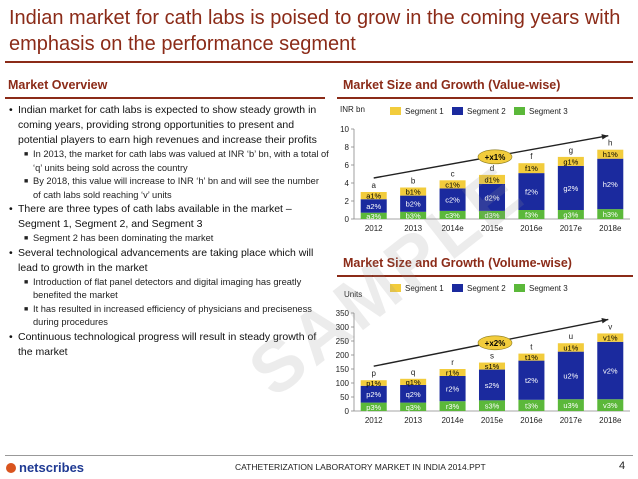  I want to click on footer-divider, so click(319, 455).